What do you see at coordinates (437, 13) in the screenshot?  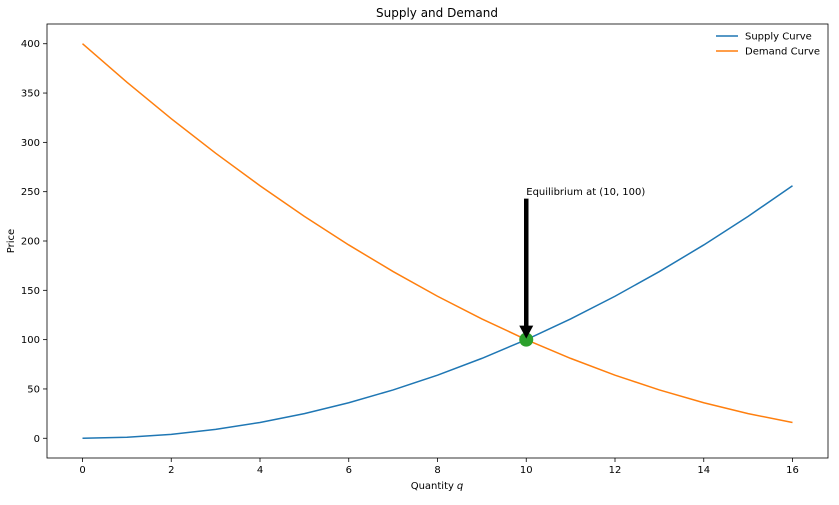 I see `chart-title: Supply and Demand` at bounding box center [437, 13].